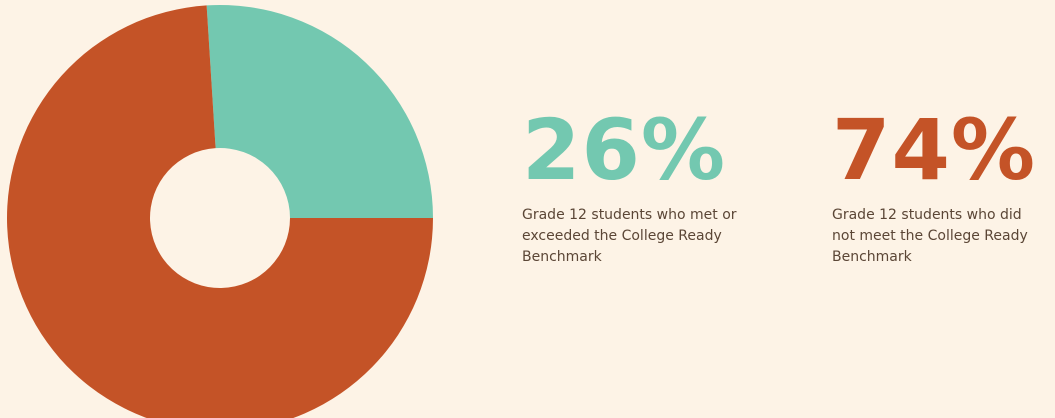  I want to click on value-label: 74%, so click(934, 150).